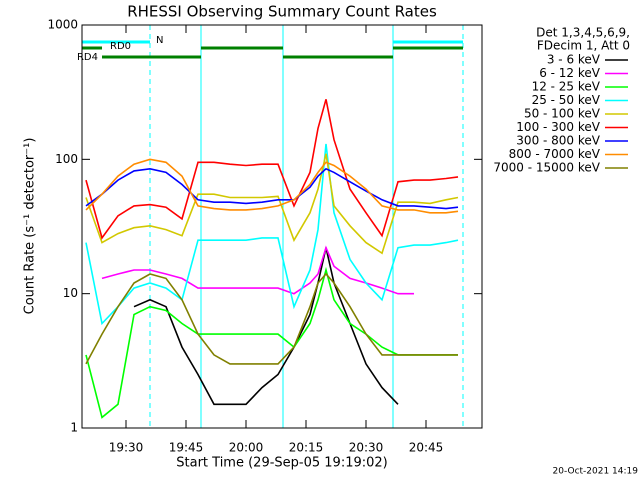  What do you see at coordinates (596, 472) in the screenshot?
I see `footer: 20-Oct-2021 14:19` at bounding box center [596, 472].